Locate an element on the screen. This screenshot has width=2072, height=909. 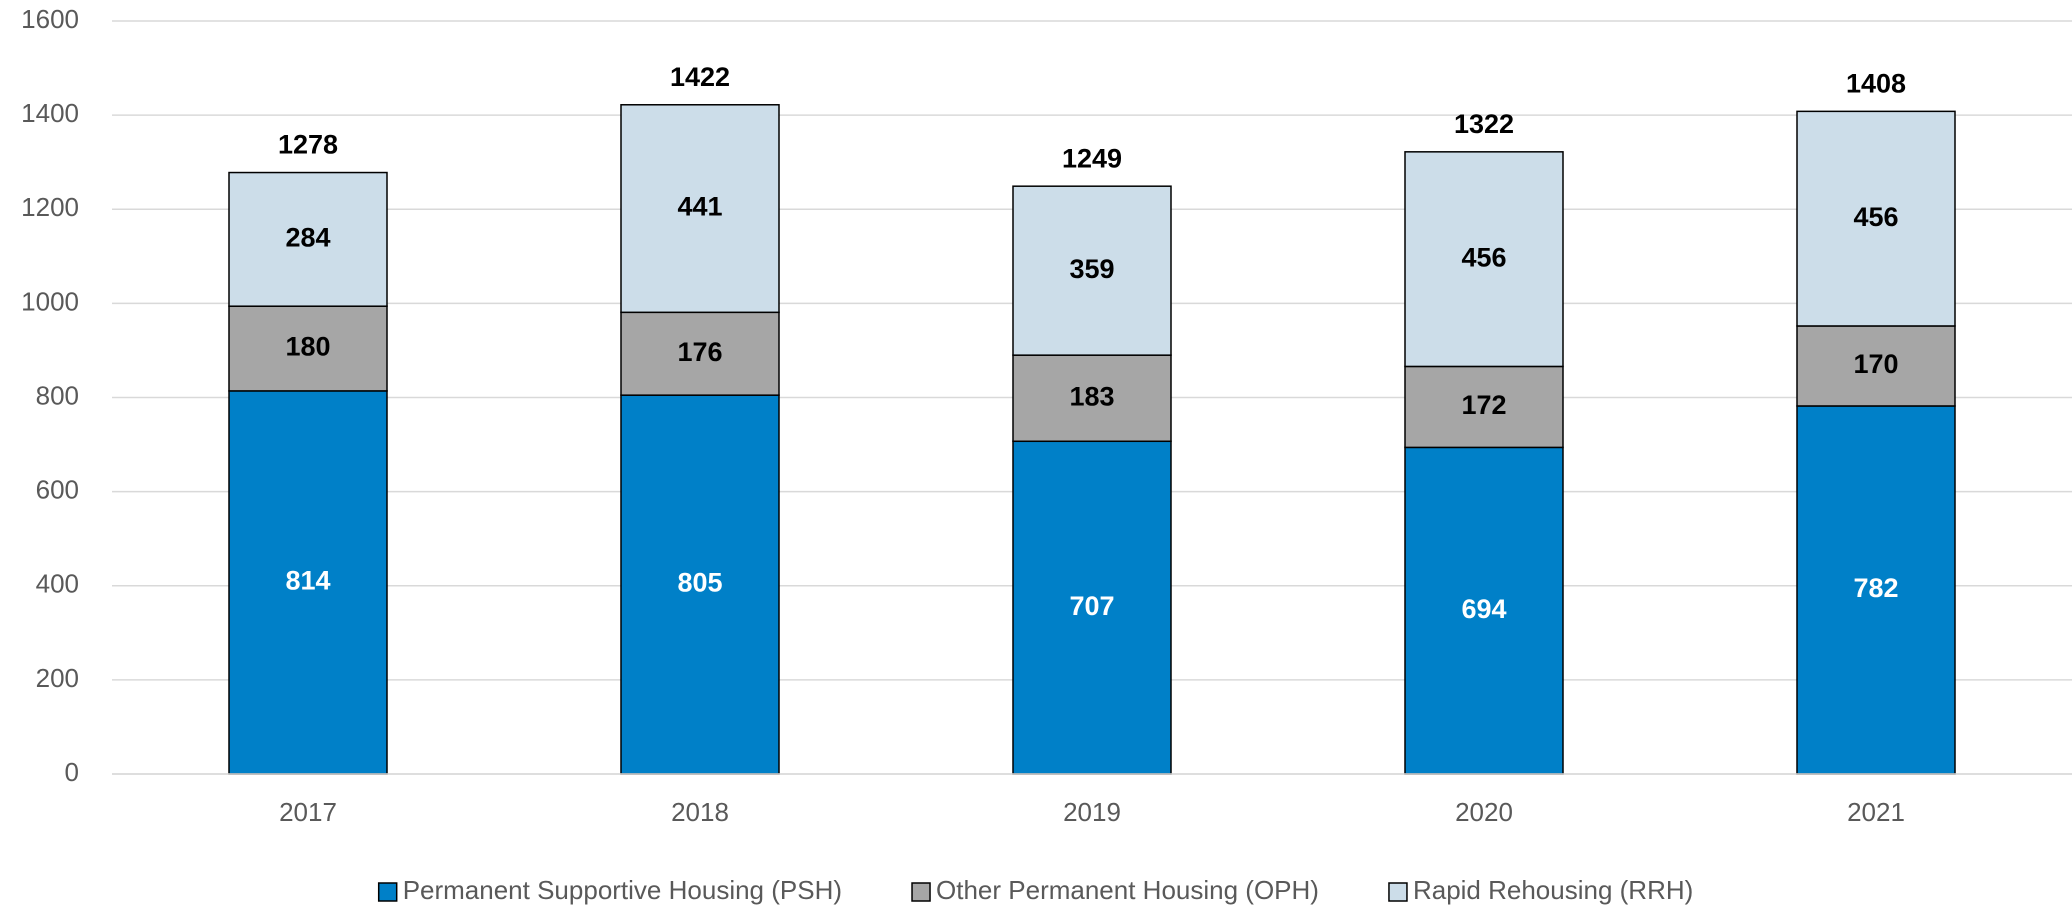
y-tick-label: 1200 is located at coordinates (50, 207).